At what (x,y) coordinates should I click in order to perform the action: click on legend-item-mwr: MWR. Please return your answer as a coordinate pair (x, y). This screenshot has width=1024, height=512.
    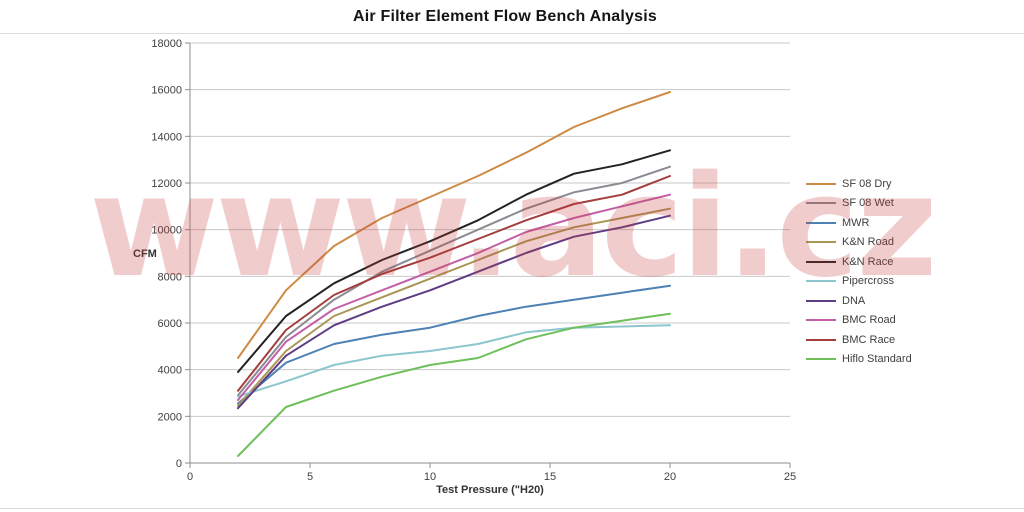
    Looking at the image, I should click on (859, 223).